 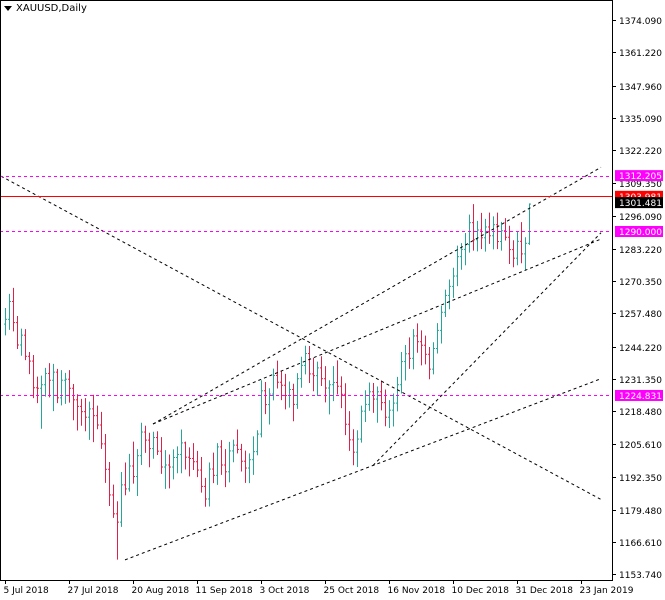 I want to click on y-tick-label: 1374.090, so click(x=640, y=22).